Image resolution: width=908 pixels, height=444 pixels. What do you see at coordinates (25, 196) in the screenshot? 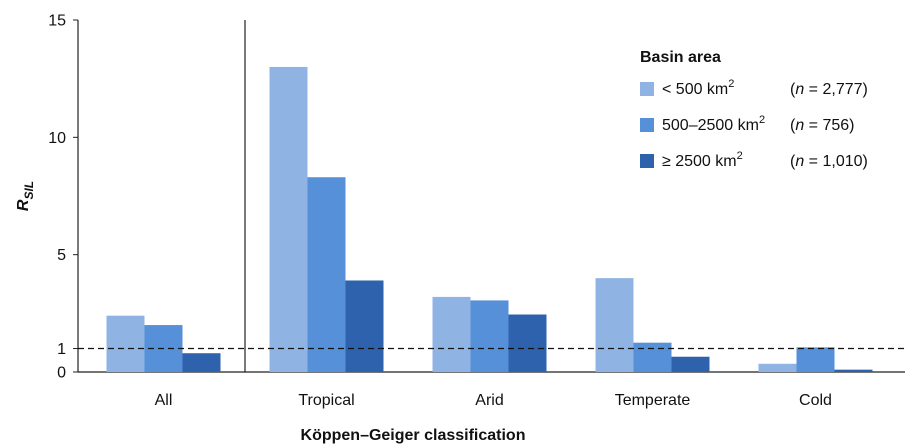
I see `y-axis-title: RSIL` at bounding box center [25, 196].